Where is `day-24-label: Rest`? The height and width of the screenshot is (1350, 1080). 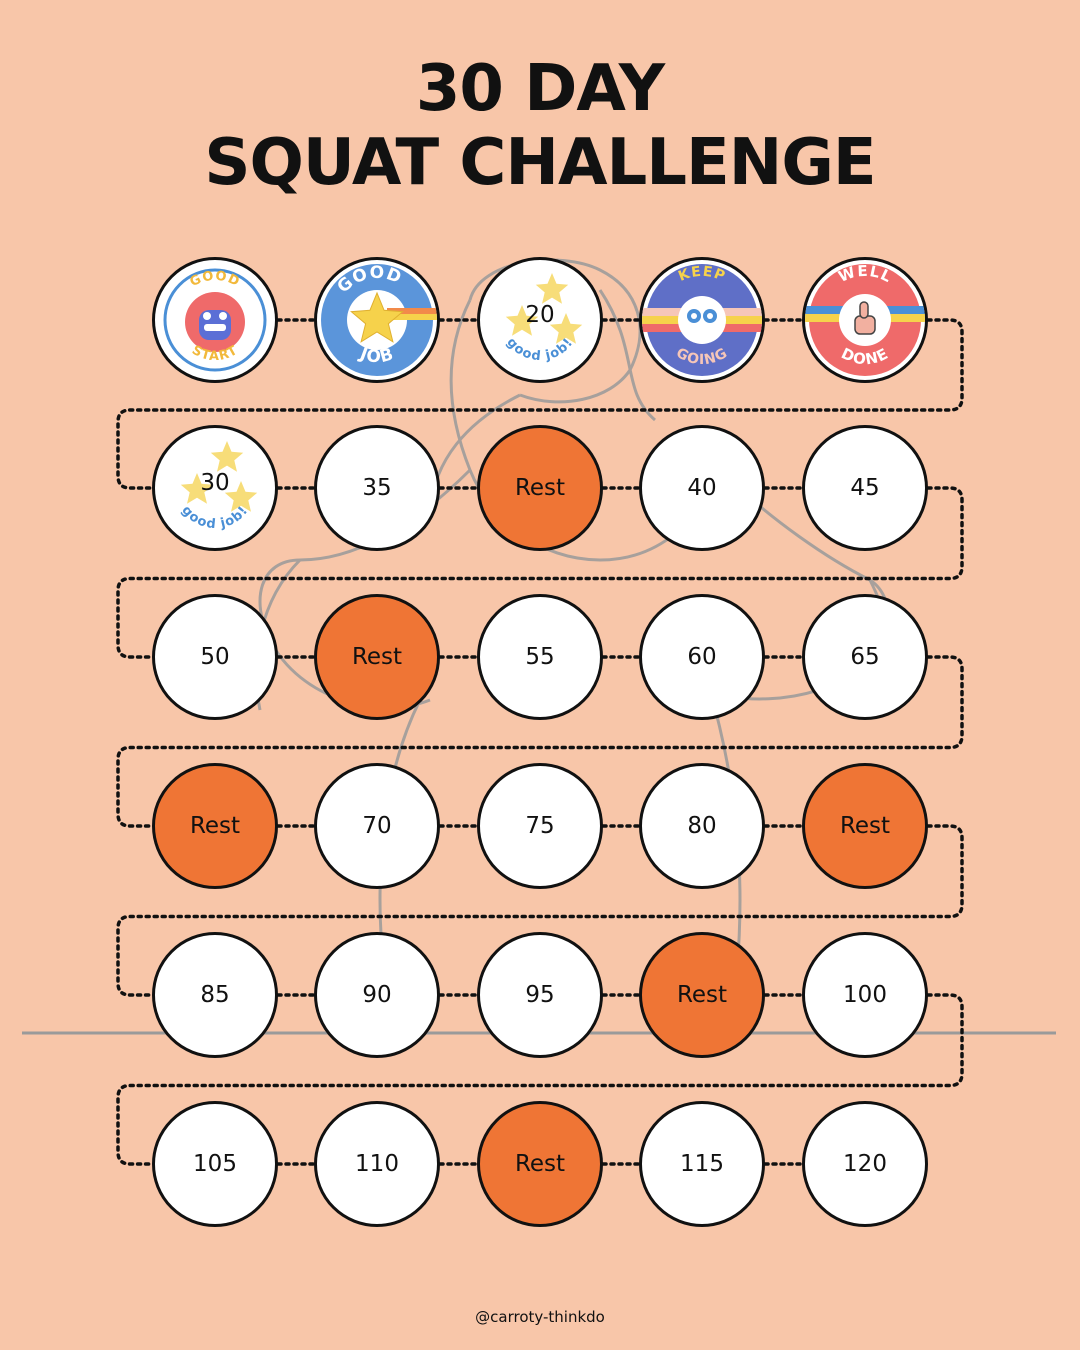 day-24-label: Rest is located at coordinates (702, 995).